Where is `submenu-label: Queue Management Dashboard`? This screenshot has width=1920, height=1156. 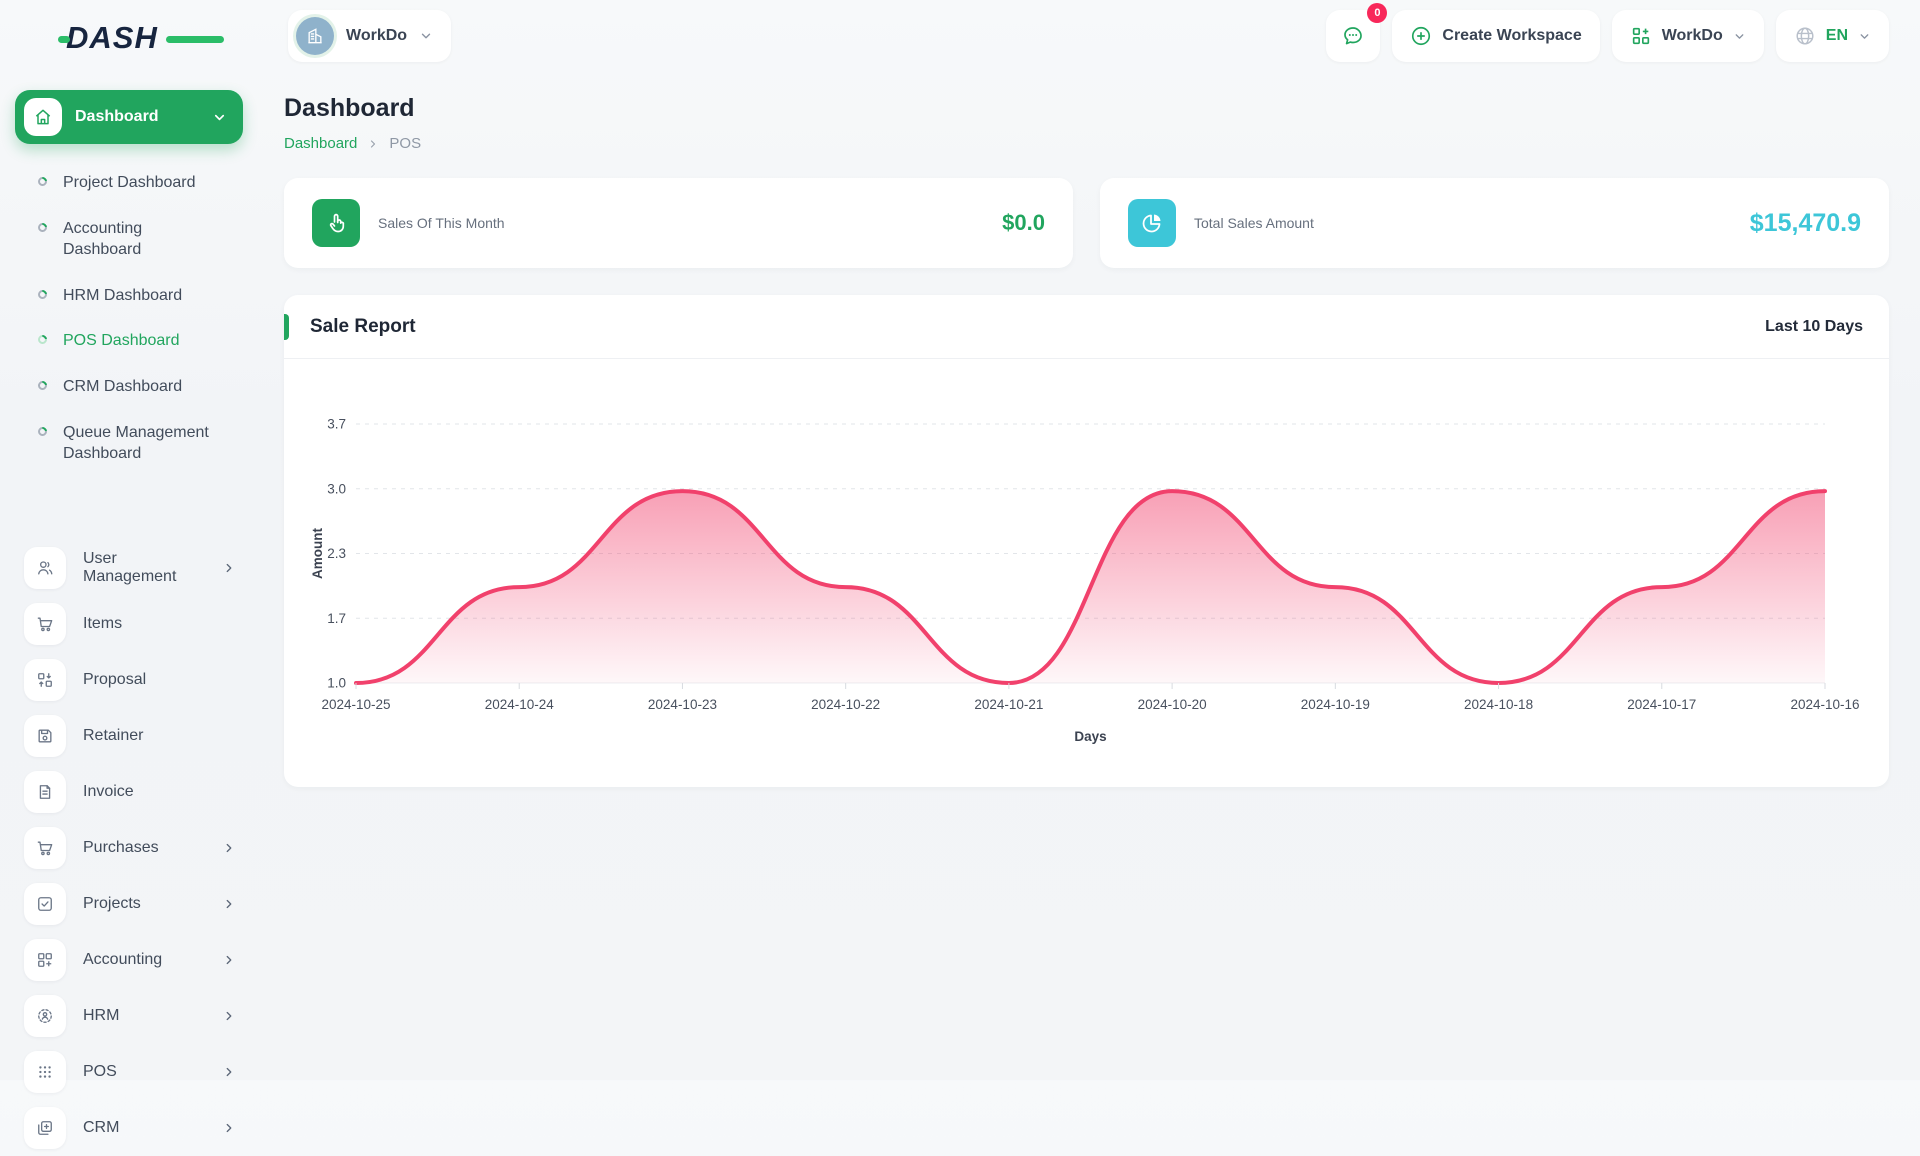 submenu-label: Queue Management Dashboard is located at coordinates (136, 443).